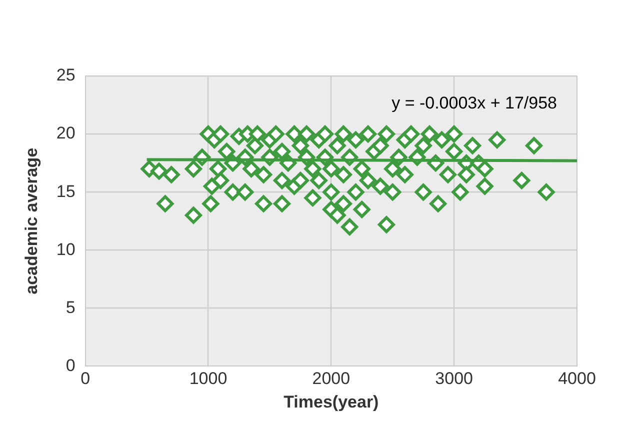 The image size is (640, 421). Describe the element at coordinates (66, 75) in the screenshot. I see `y-tick-label: 25` at that location.